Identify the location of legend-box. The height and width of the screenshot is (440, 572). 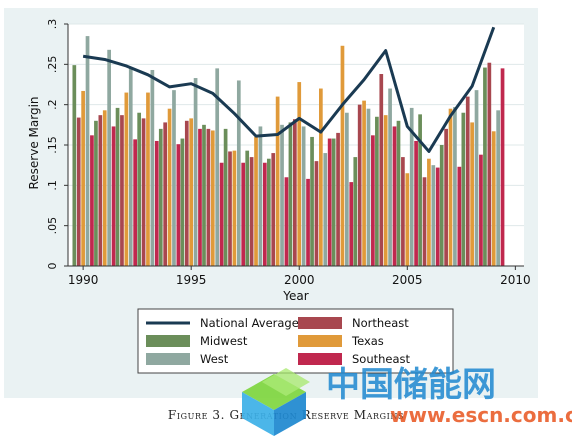
(295, 341).